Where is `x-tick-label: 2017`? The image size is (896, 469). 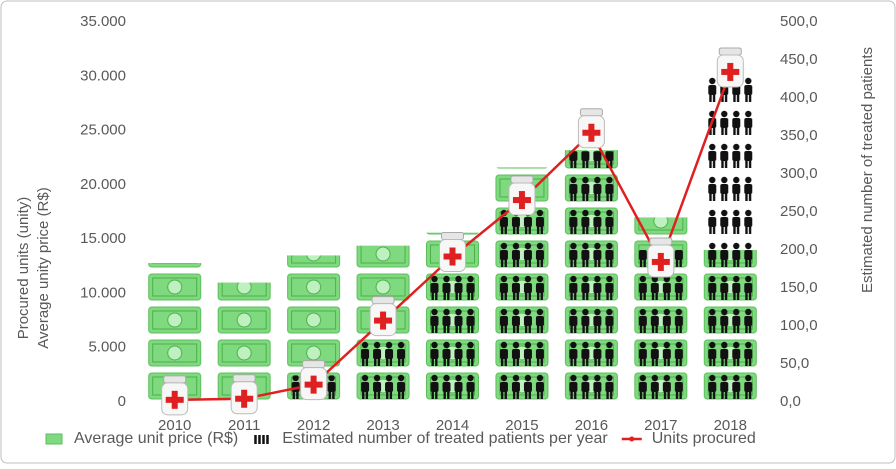 x-tick-label: 2017 is located at coordinates (660, 425).